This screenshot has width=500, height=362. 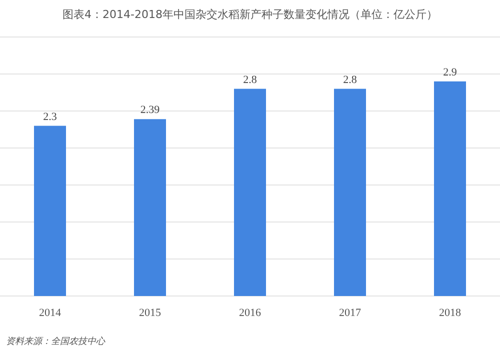 What do you see at coordinates (450, 313) in the screenshot?
I see `x-tick-label: 2018` at bounding box center [450, 313].